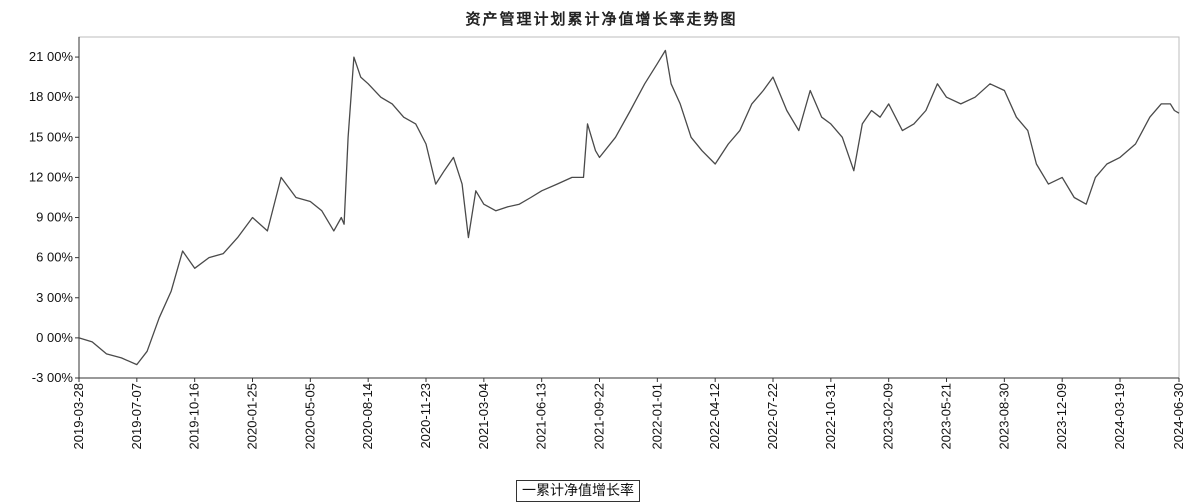 Image resolution: width=1203 pixels, height=503 pixels. What do you see at coordinates (1061, 416) in the screenshot?
I see `x-tick-label: 2023-12-09` at bounding box center [1061, 416].